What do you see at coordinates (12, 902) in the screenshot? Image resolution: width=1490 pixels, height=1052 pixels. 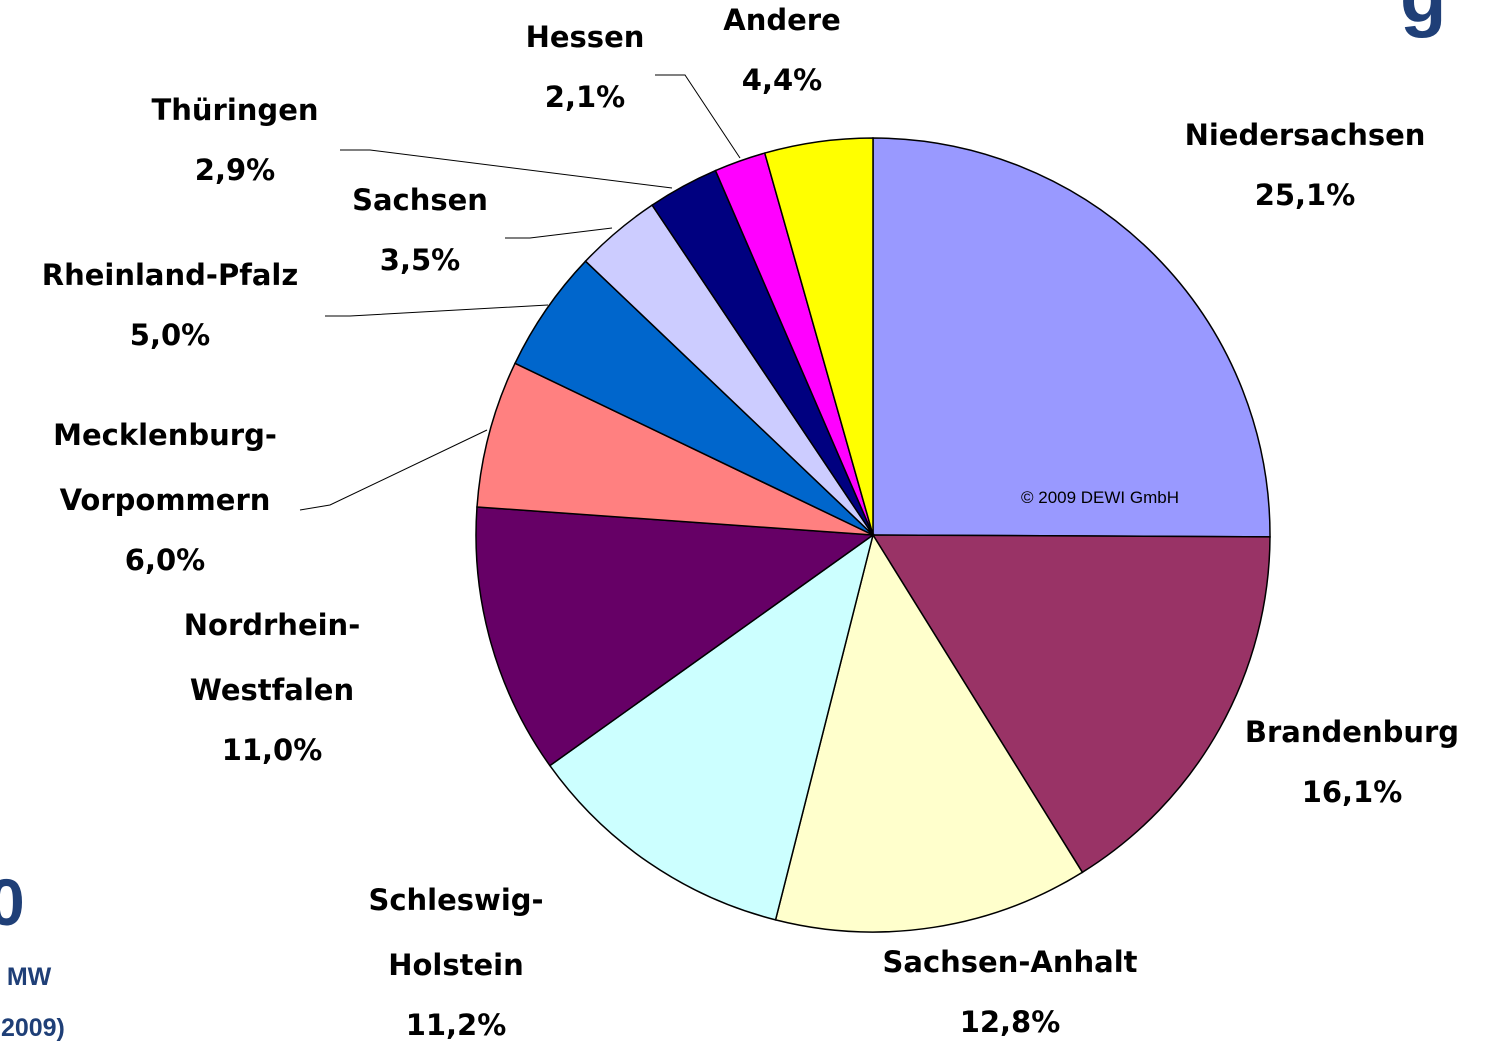 I see `fragment: 0` at bounding box center [12, 902].